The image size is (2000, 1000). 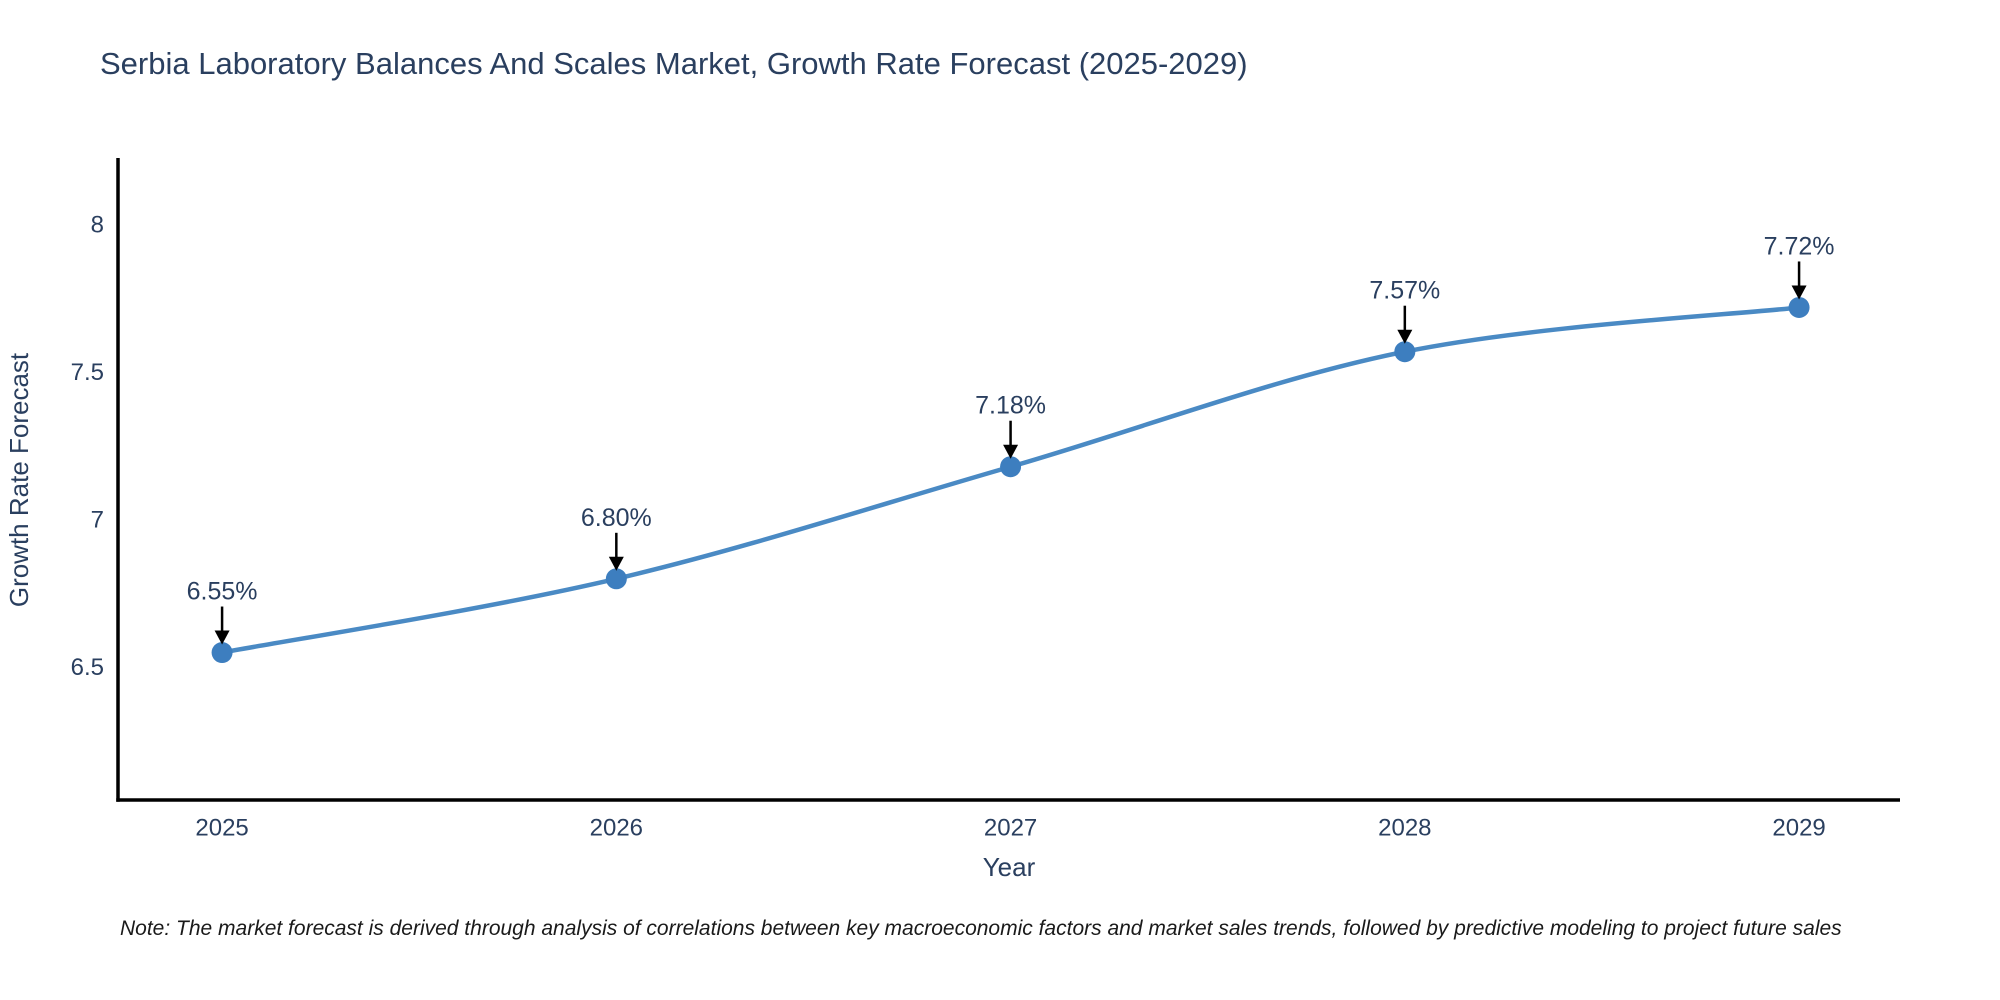 I want to click on x-tick-label: 2026, so click(x=616, y=828).